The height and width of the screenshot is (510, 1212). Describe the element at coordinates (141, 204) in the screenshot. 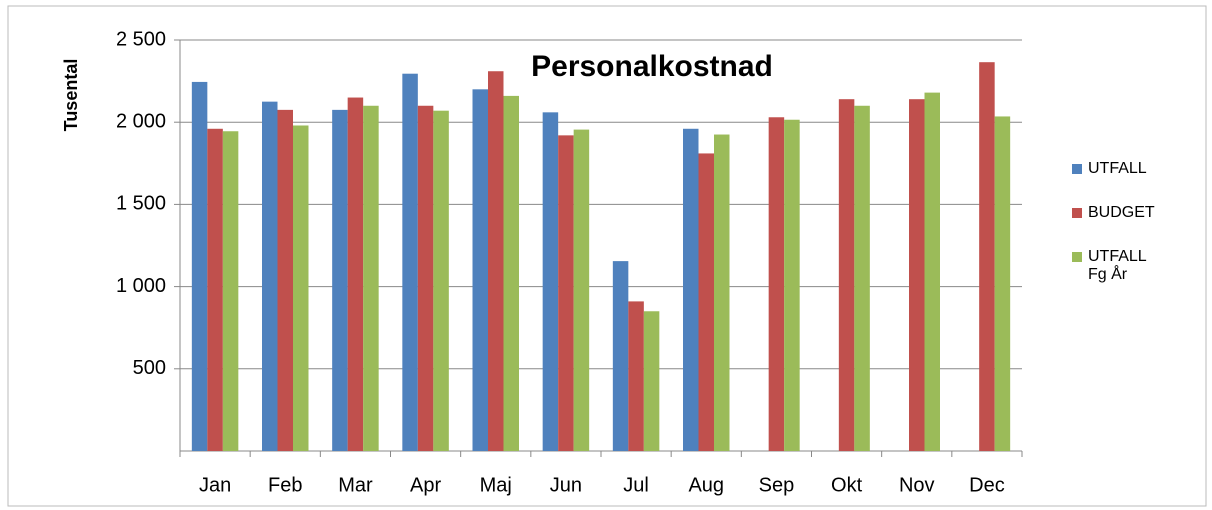

I see `y-tick-label: 1 500` at that location.